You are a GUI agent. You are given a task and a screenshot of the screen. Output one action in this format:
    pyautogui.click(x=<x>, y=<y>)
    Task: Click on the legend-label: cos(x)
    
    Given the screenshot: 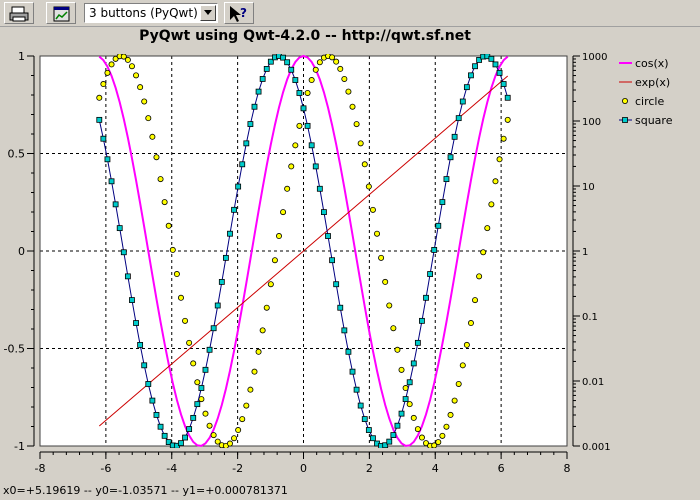 What is the action you would take?
    pyautogui.click(x=652, y=63)
    